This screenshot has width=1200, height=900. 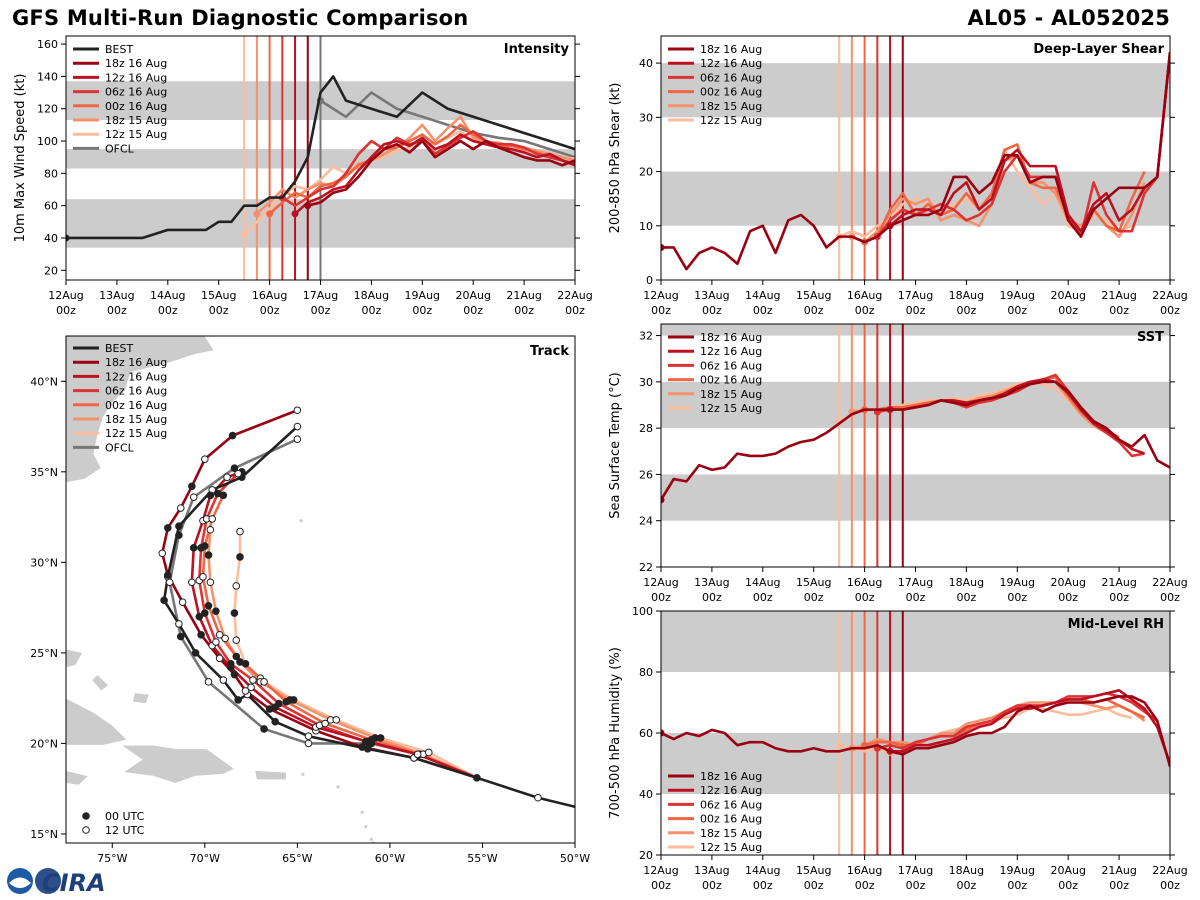 What do you see at coordinates (615, 445) in the screenshot?
I see `sst-y-axis-label: Sea Surface Temp (°C)` at bounding box center [615, 445].